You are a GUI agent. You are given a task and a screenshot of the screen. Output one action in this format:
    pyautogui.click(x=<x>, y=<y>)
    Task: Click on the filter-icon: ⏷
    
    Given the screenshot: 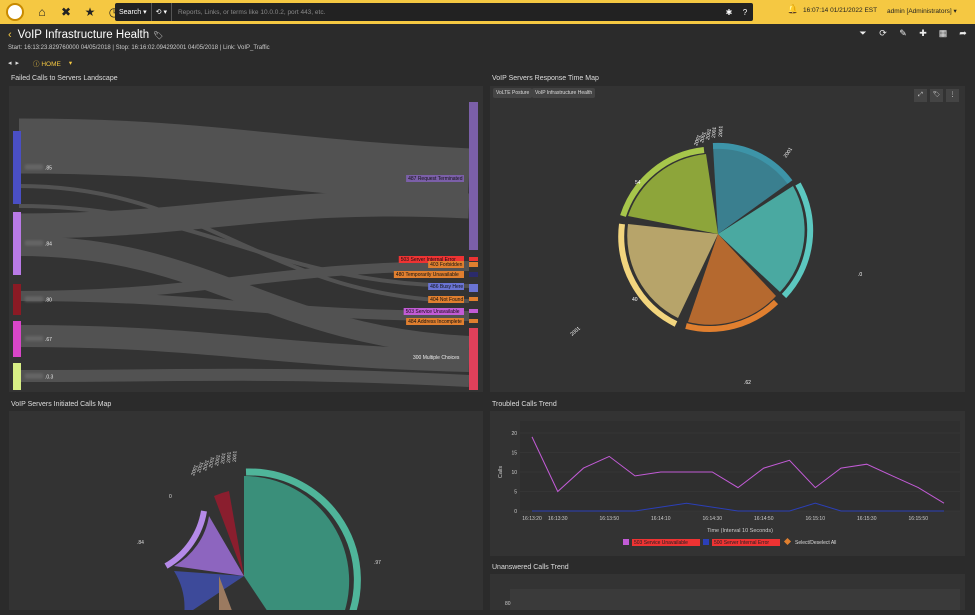 What is the action you would take?
    pyautogui.click(x=863, y=33)
    